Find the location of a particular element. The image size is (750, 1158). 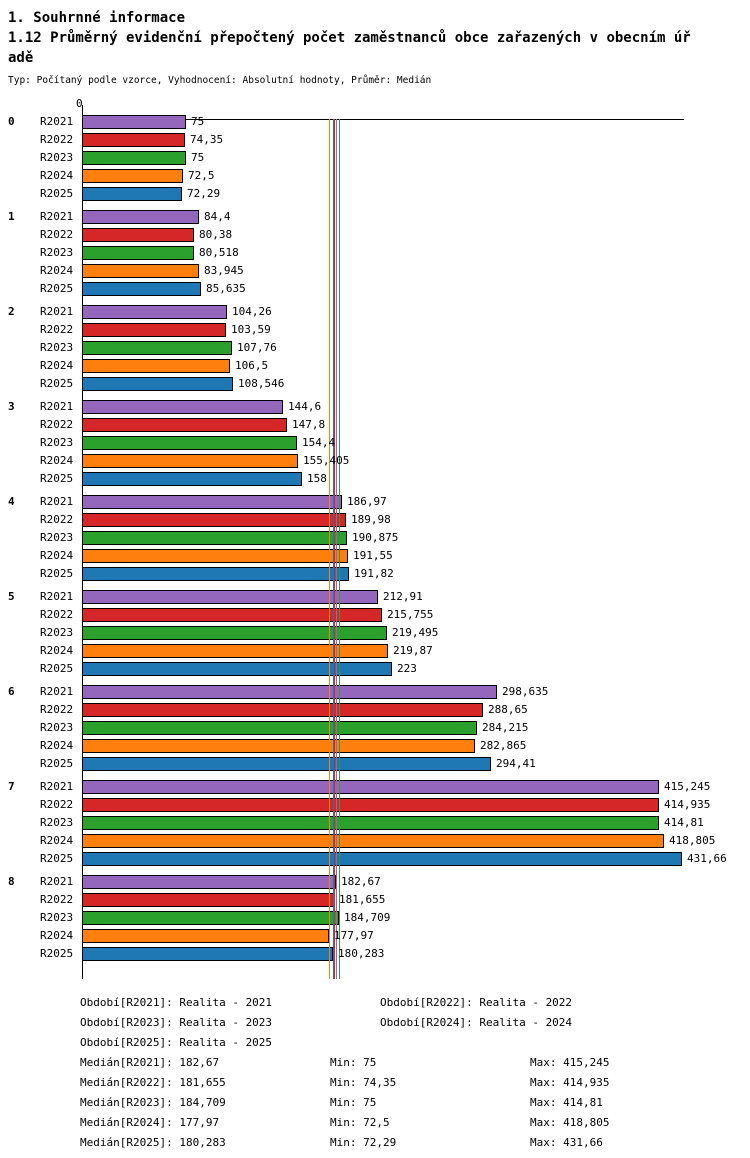

x-axis-origin-label: 0 is located at coordinates (79, 103).